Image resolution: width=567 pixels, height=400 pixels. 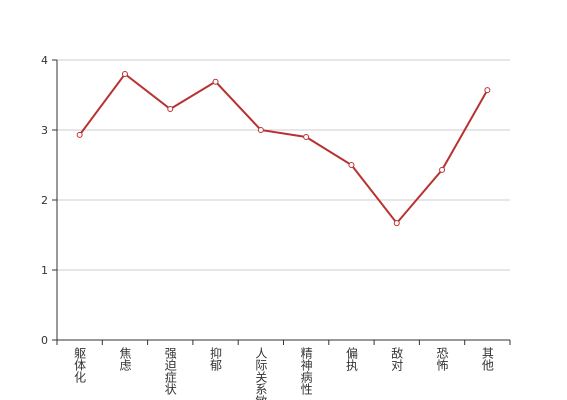 I want to click on x-tick-label: 躯体化, so click(x=80, y=365).